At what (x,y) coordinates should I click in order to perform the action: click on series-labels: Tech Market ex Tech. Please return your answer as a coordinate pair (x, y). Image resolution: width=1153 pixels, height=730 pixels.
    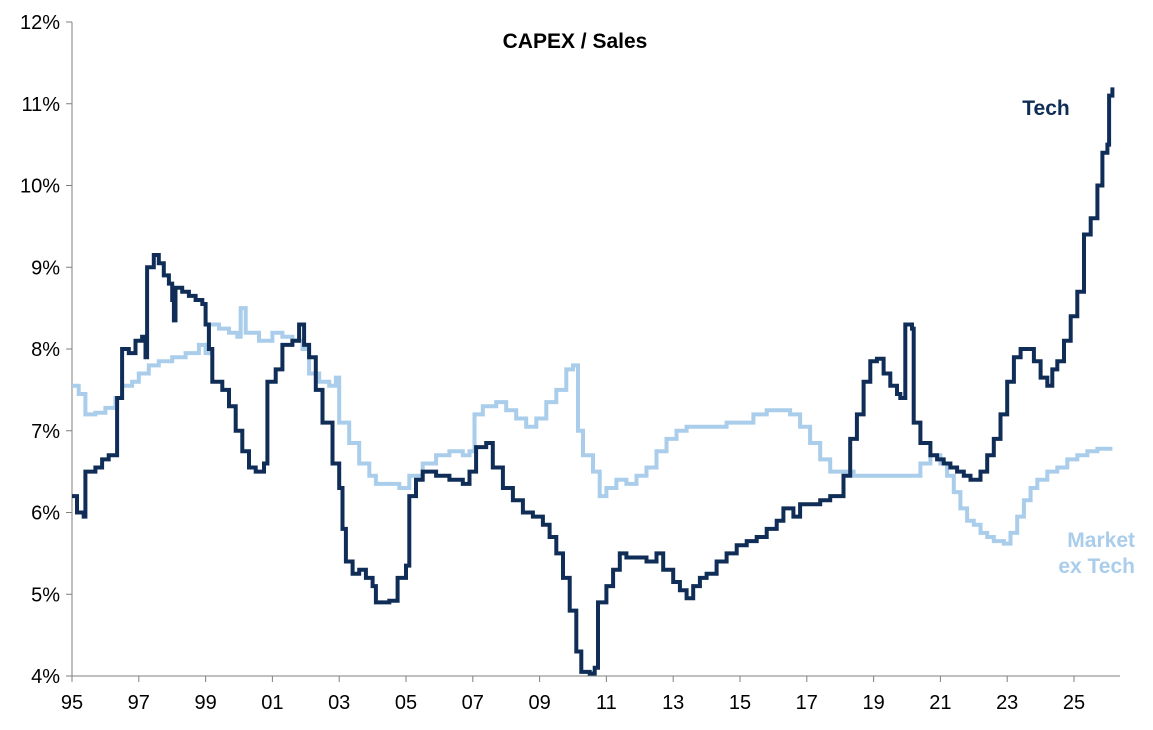
    Looking at the image, I should click on (1078, 337).